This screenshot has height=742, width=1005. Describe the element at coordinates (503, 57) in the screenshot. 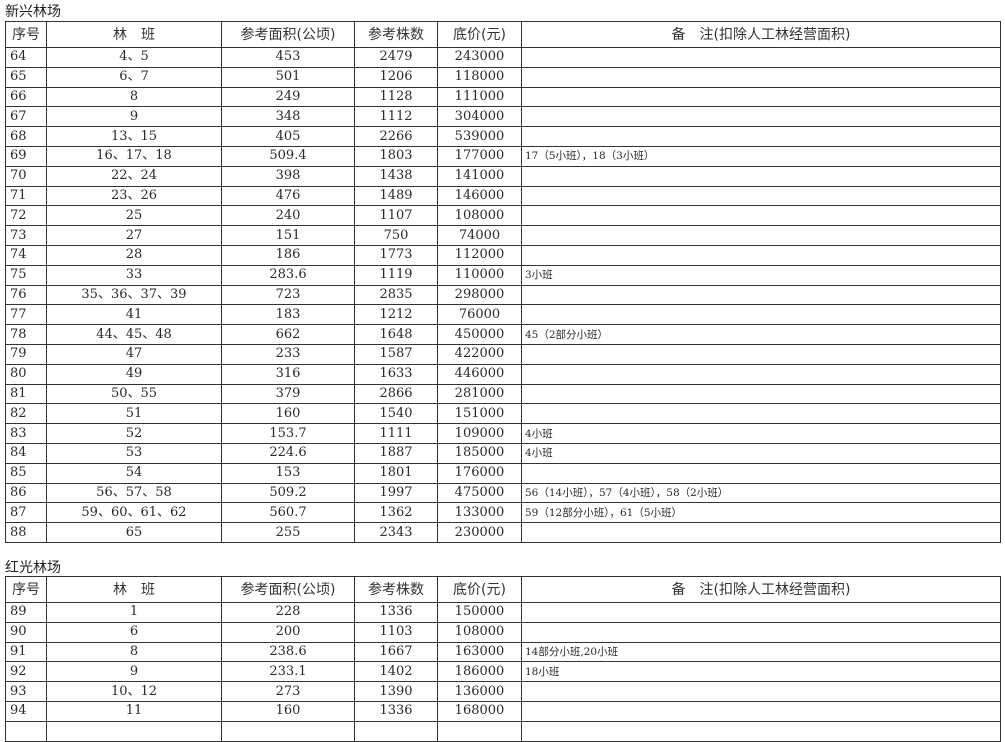

I see `table-row: 64 4、5 453 2479 243000` at that location.